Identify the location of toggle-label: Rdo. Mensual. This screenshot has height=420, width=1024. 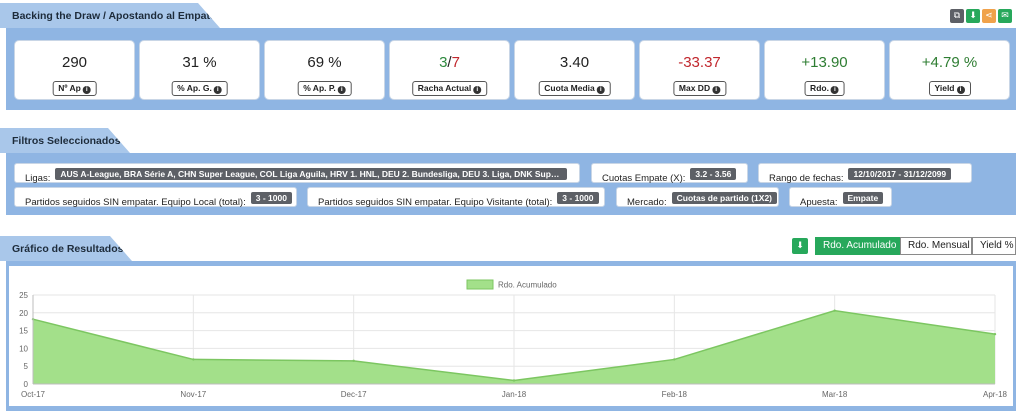
(939, 245).